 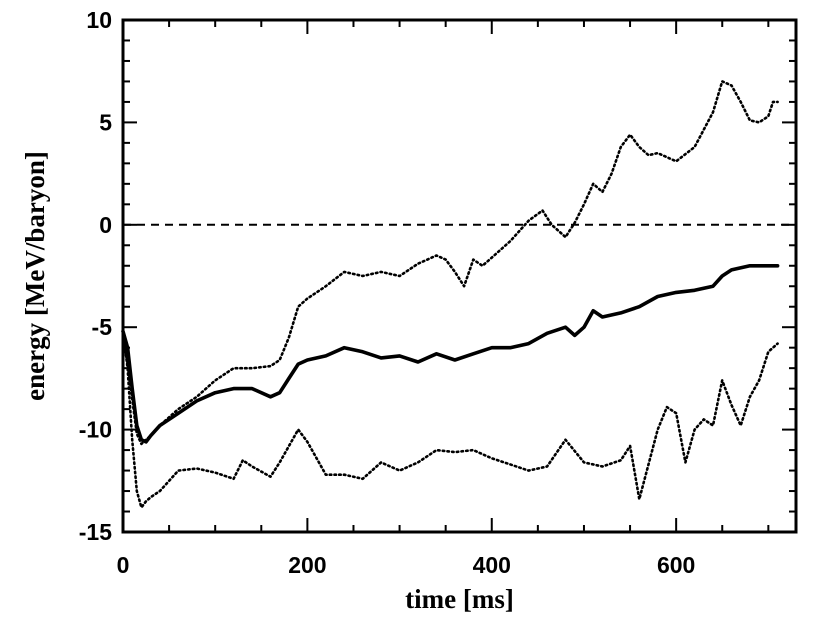 What do you see at coordinates (95, 430) in the screenshot?
I see `y-tick-label: -10` at bounding box center [95, 430].